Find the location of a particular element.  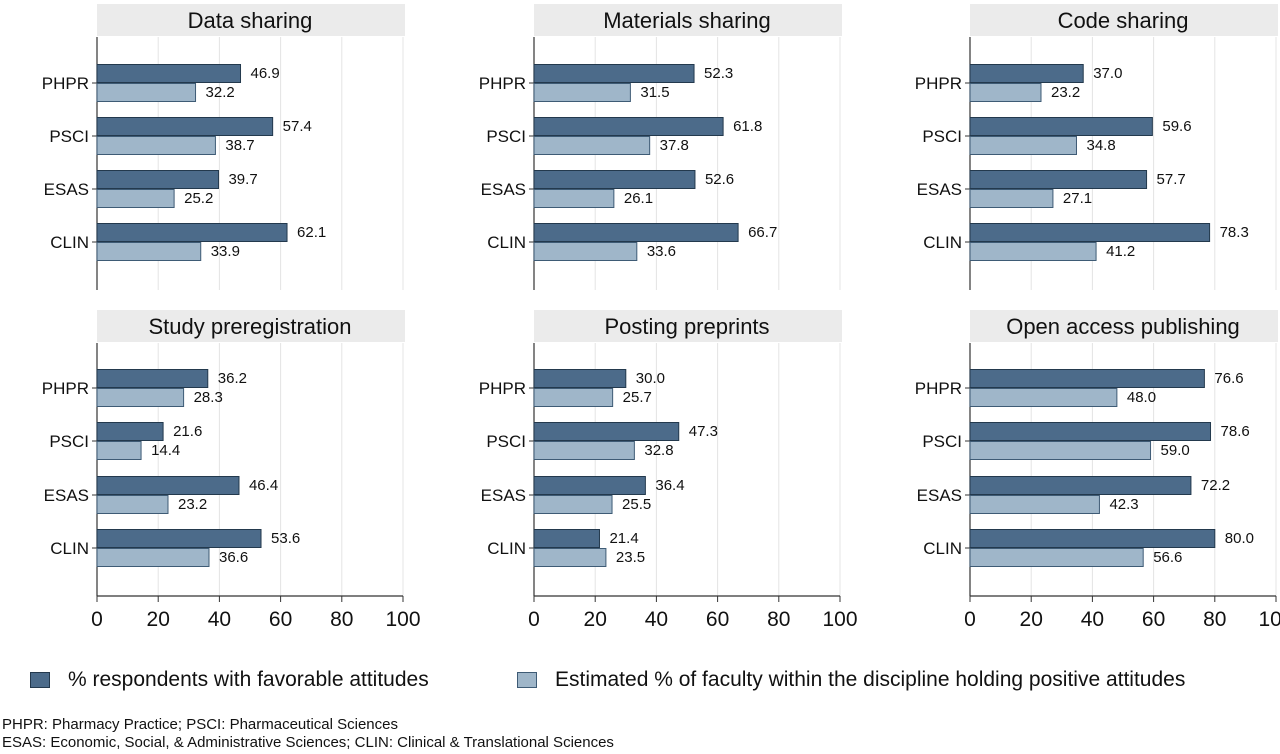

x-tick-label: 0 is located at coordinates (534, 619).